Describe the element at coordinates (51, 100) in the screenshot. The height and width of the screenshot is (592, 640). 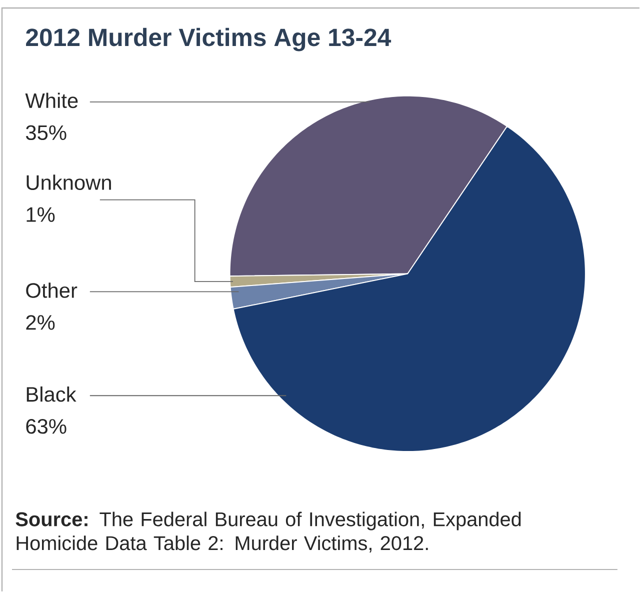
I see `slice-label: White` at that location.